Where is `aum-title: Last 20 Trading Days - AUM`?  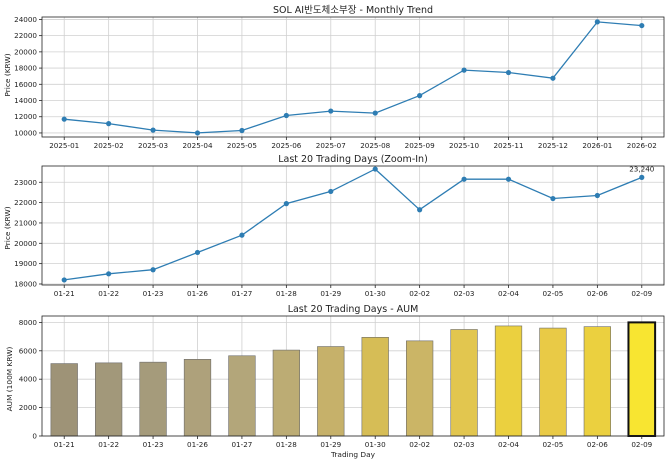
aum-title: Last 20 Trading Days - AUM is located at coordinates (353, 309).